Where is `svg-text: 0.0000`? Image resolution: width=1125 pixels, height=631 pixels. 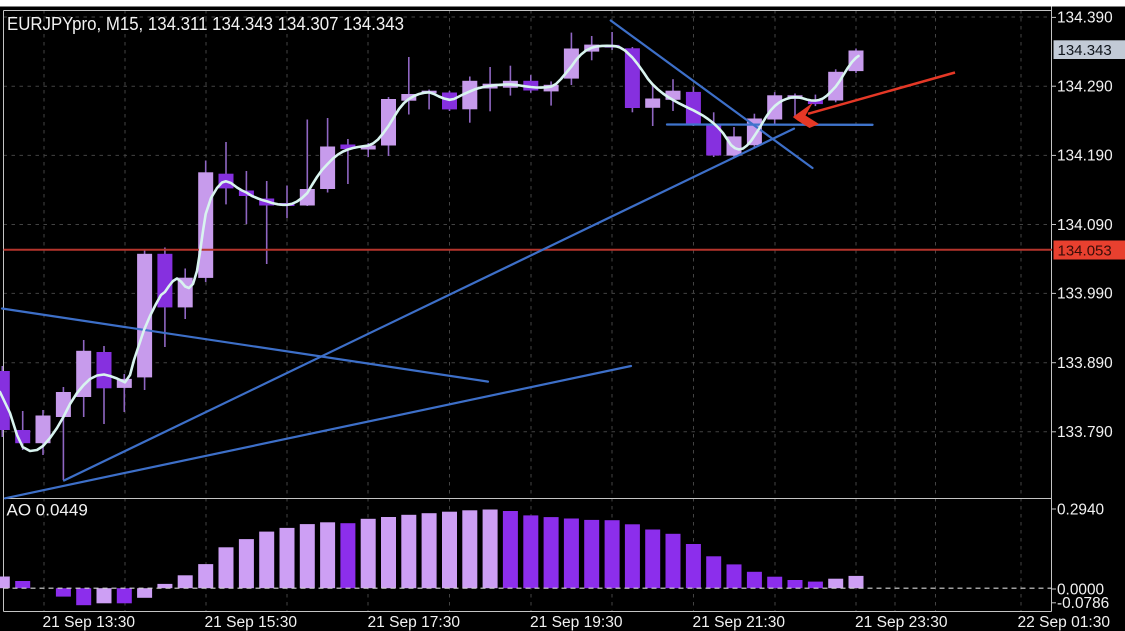
svg-text: 0.0000 is located at coordinates (1080, 589).